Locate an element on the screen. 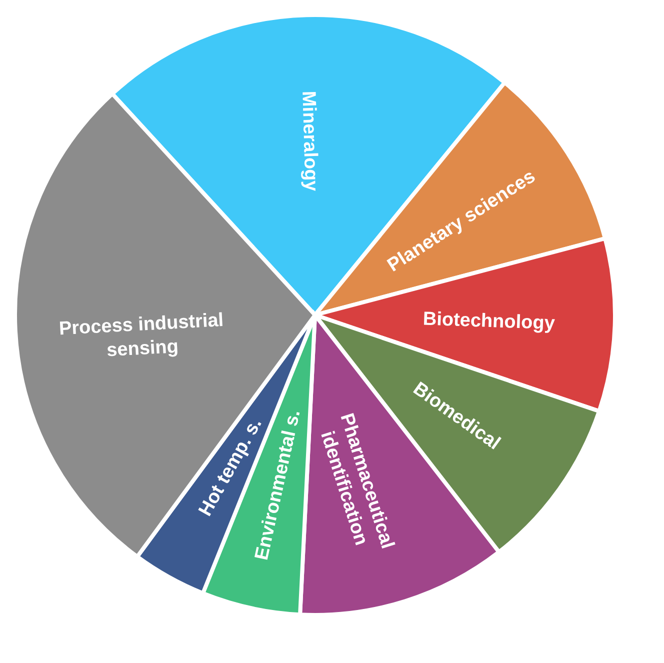  slice-label: Process industrial sensing is located at coordinates (141, 336).